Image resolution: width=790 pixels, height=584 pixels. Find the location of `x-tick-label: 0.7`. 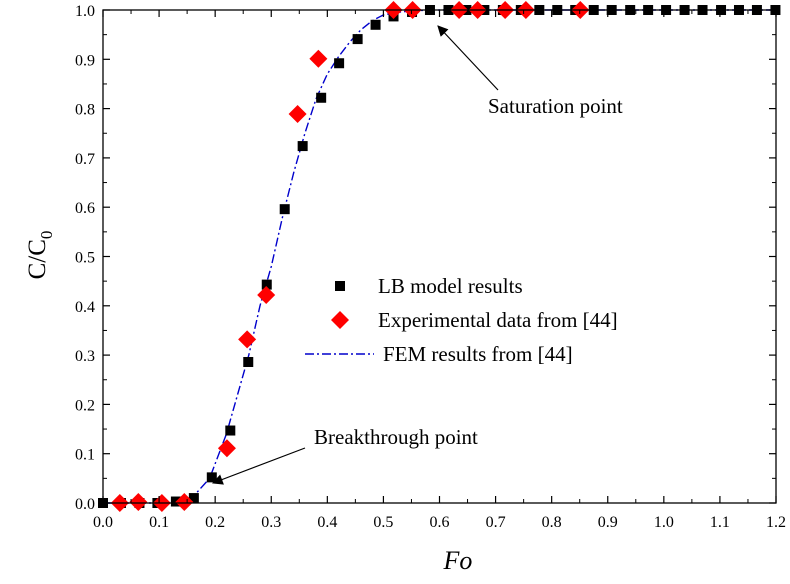

x-tick-label: 0.7 is located at coordinates (496, 522).